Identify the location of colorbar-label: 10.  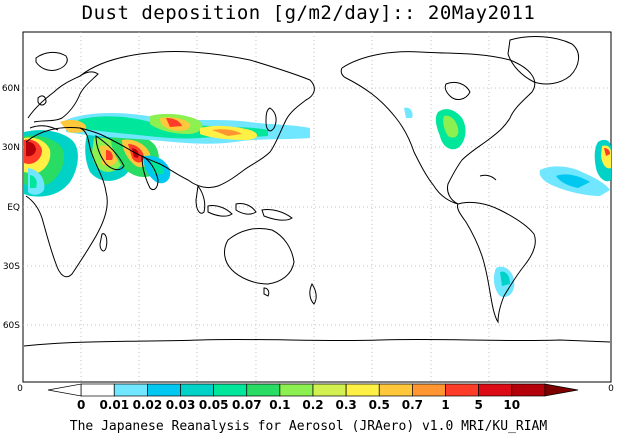
(511, 405).